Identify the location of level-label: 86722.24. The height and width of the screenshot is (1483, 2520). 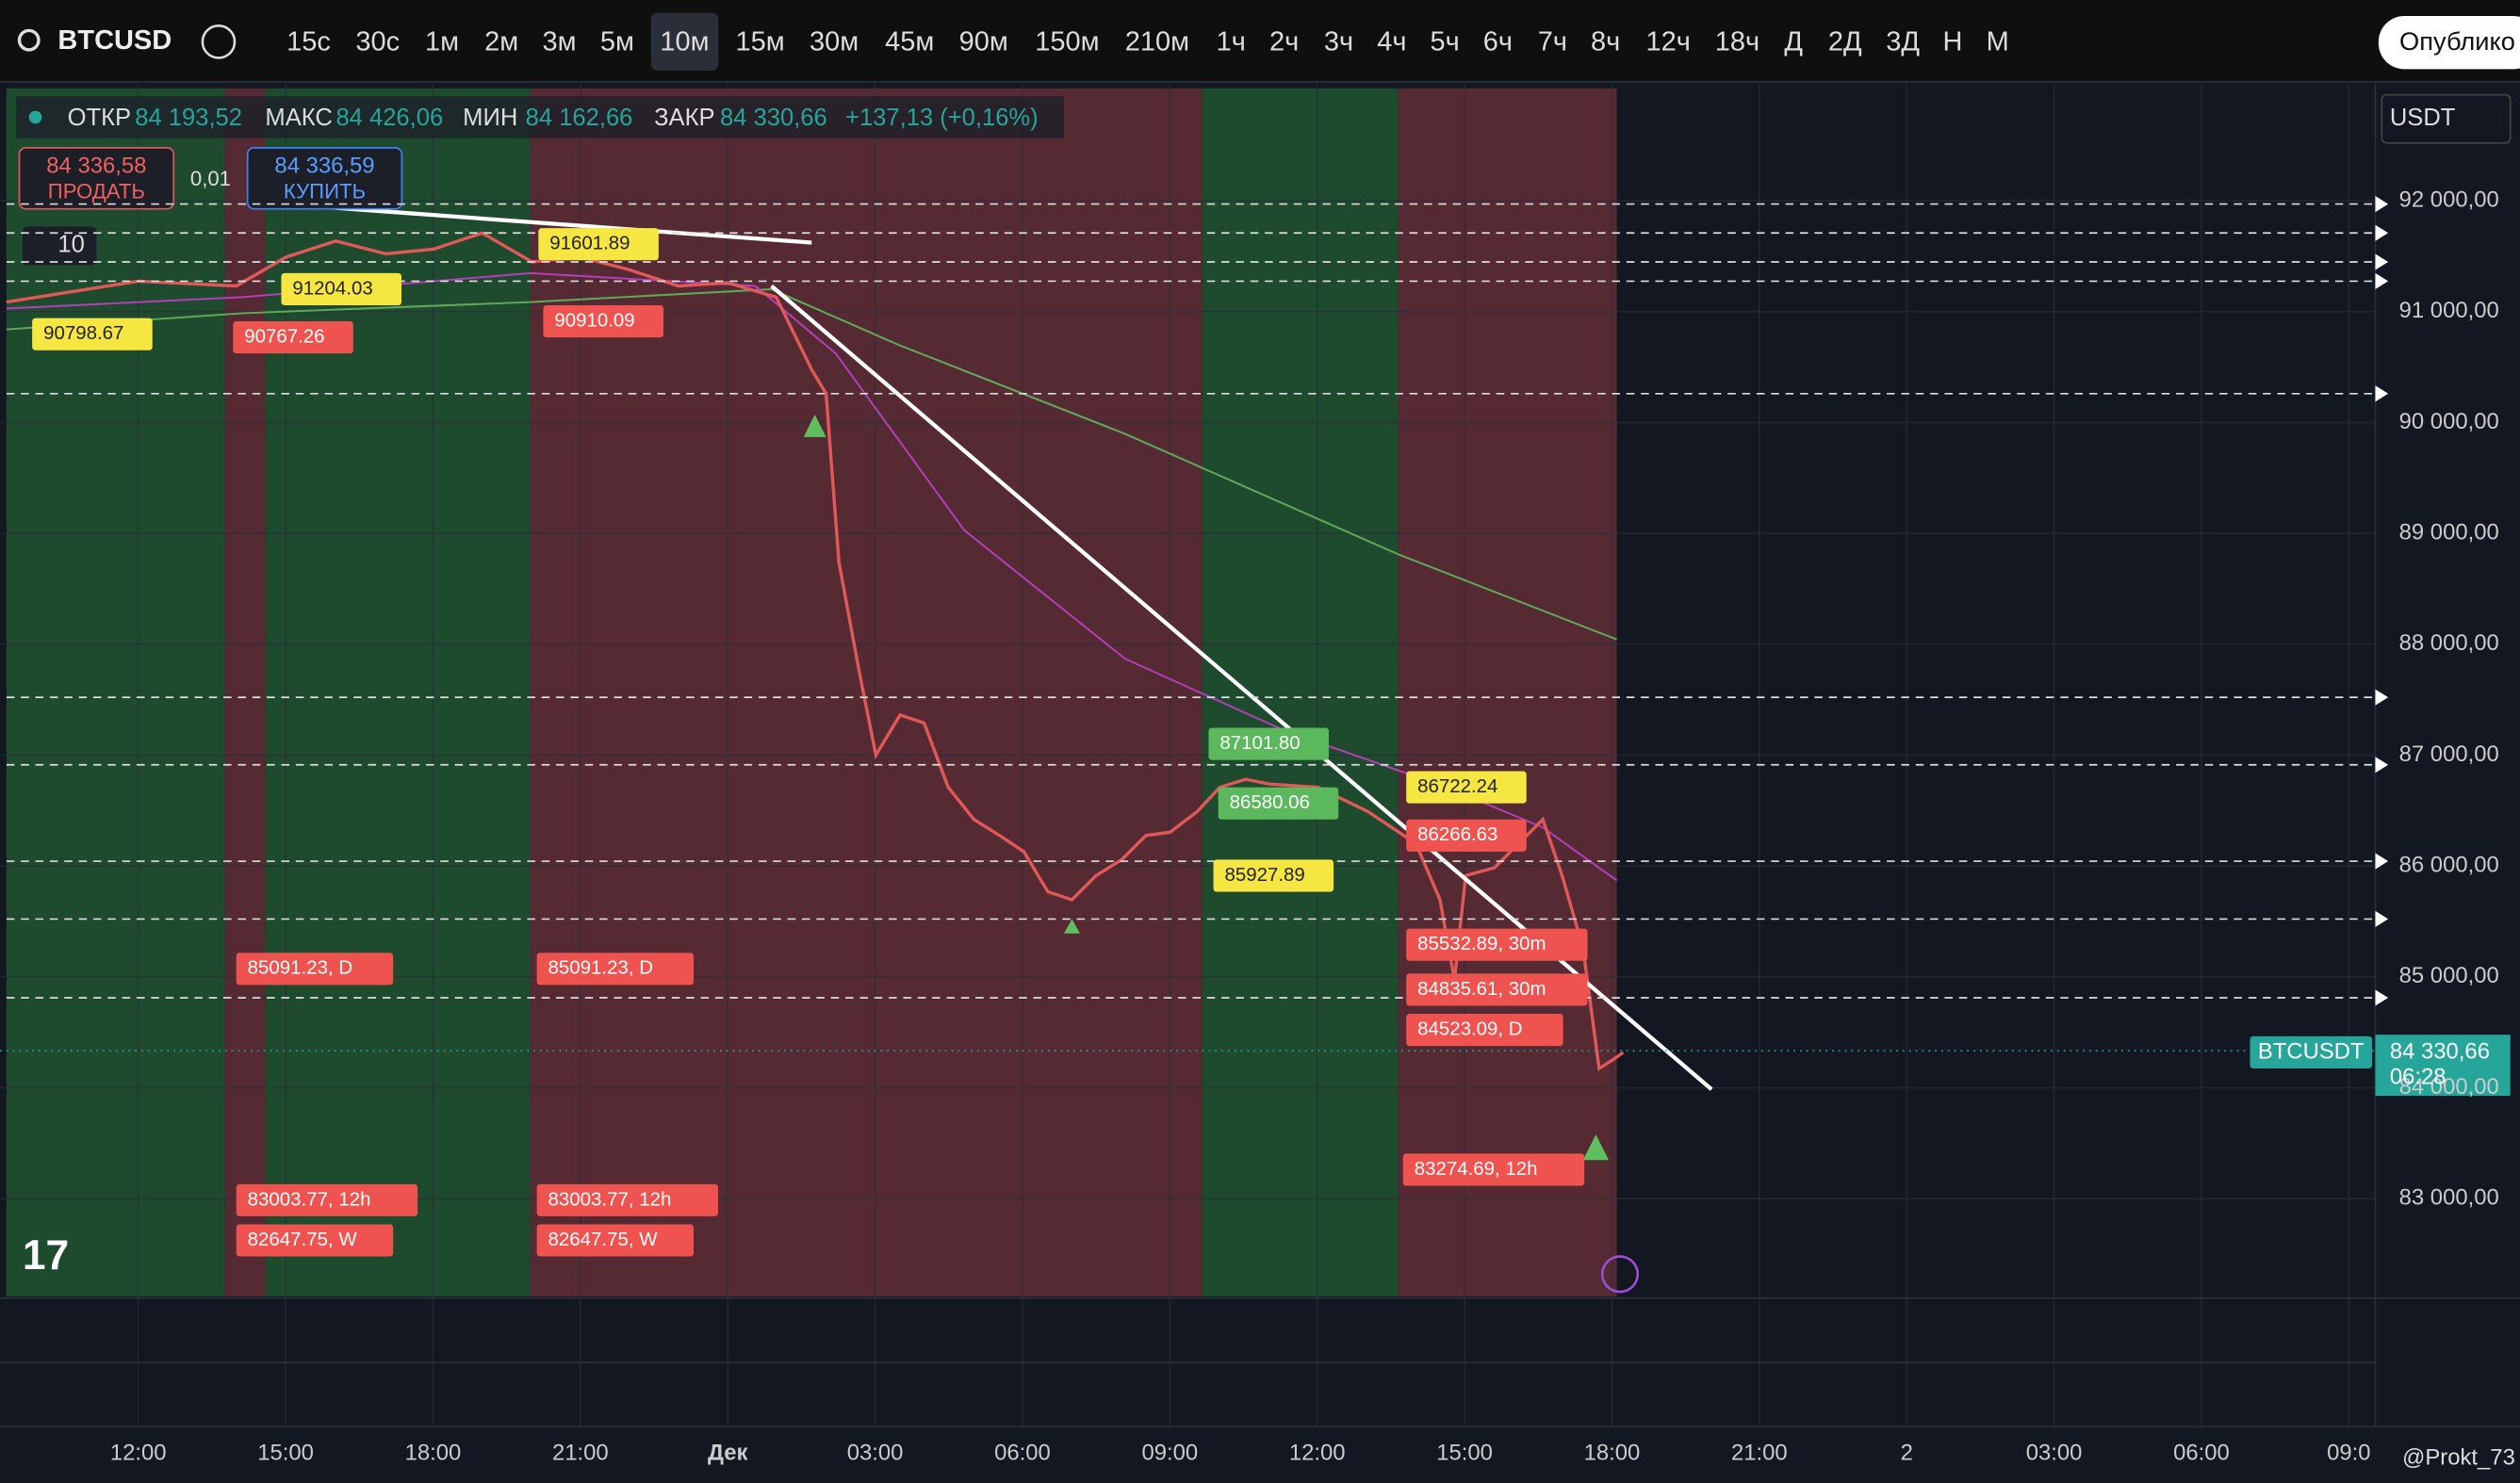
(1457, 786).